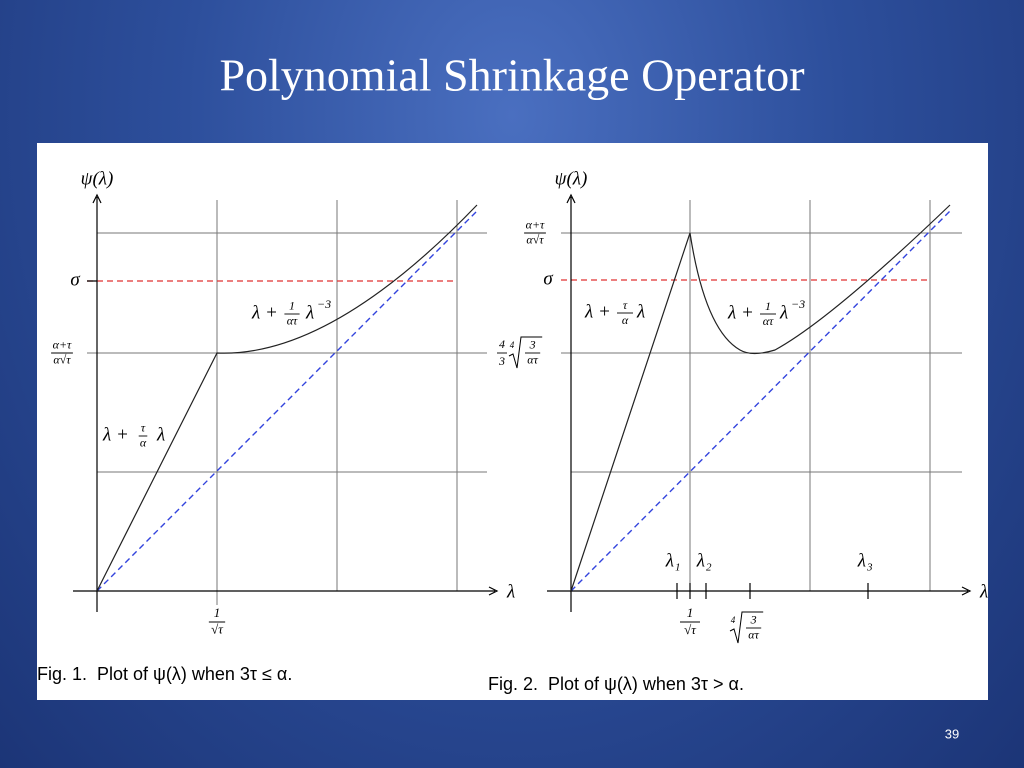  I want to click on lambda-subscript: 3, so click(869, 568).